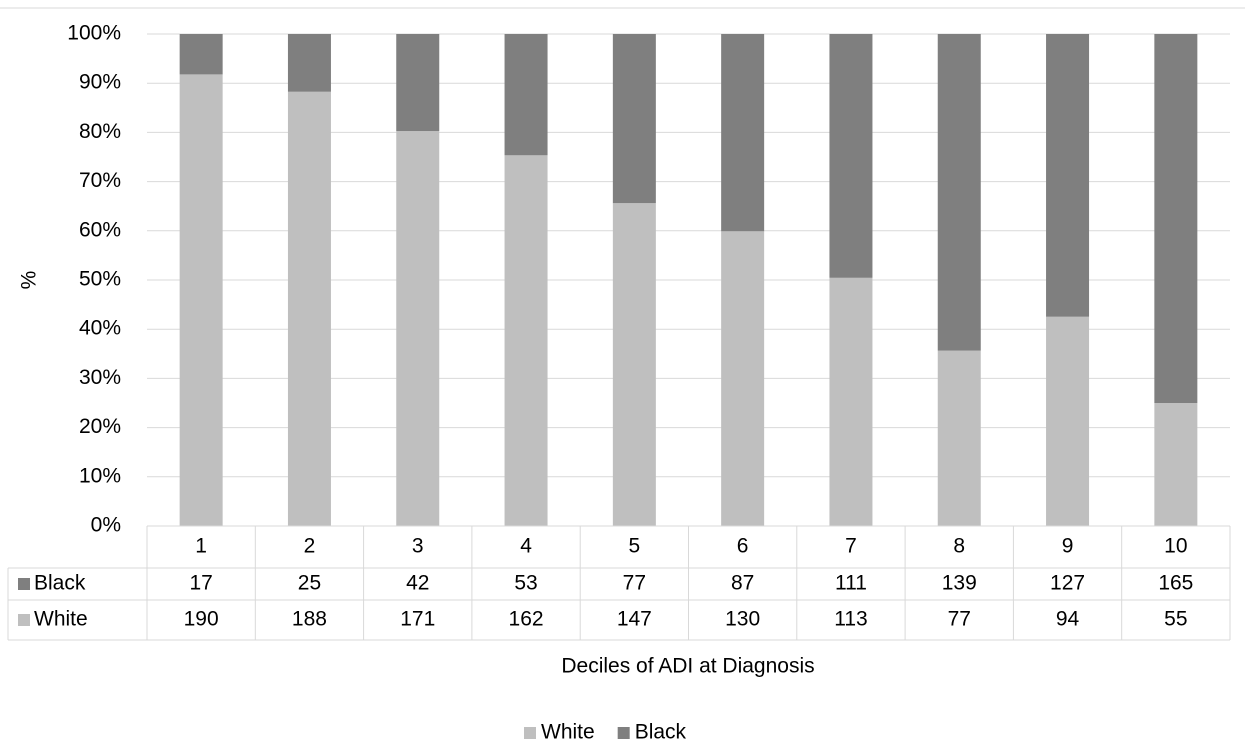 This screenshot has height=747, width=1245. I want to click on table-cell: 188, so click(309, 619).